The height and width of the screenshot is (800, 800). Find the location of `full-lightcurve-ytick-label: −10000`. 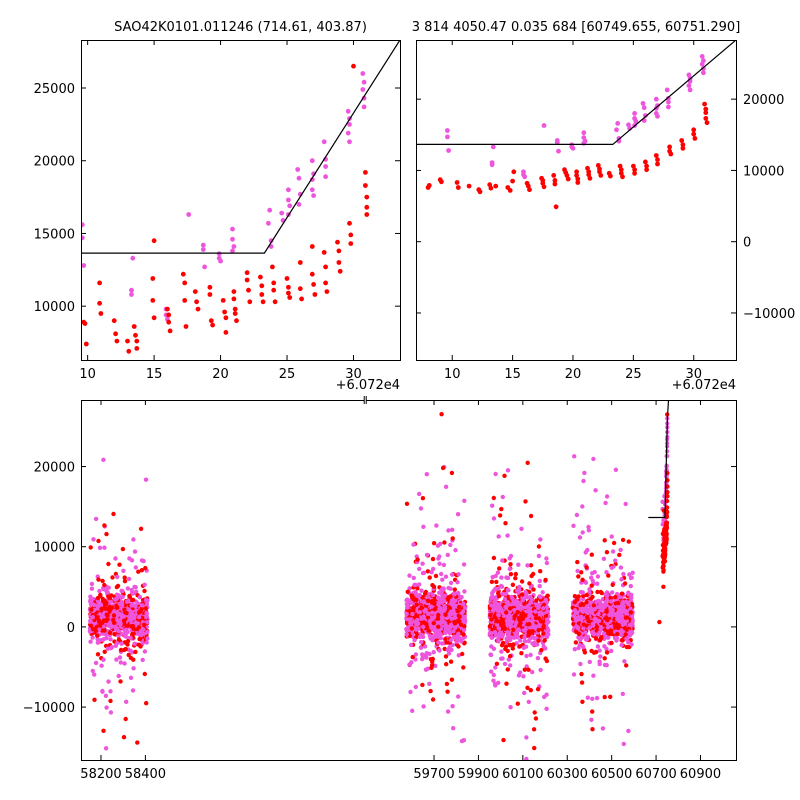

full-lightcurve-ytick-label: −10000 is located at coordinates (49, 708).